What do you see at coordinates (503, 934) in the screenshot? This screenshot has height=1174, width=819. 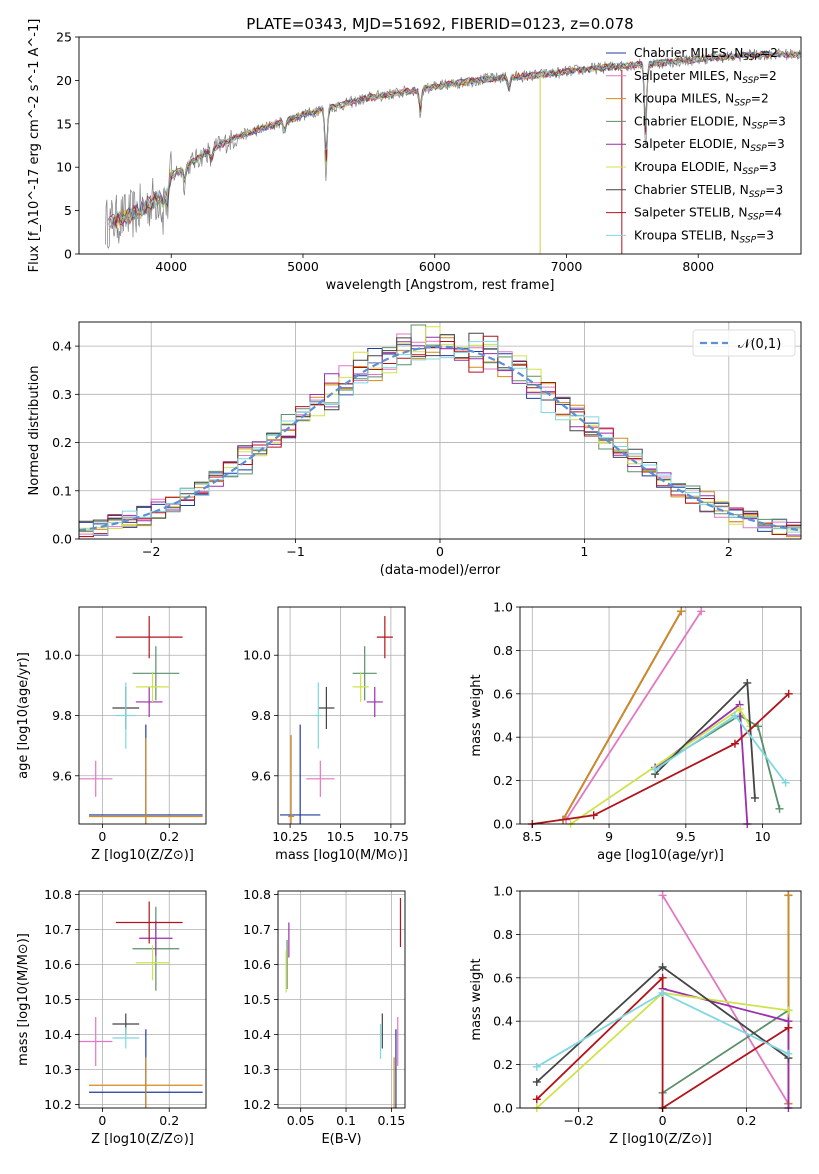 I see `y-tick-label: 0.8` at bounding box center [503, 934].